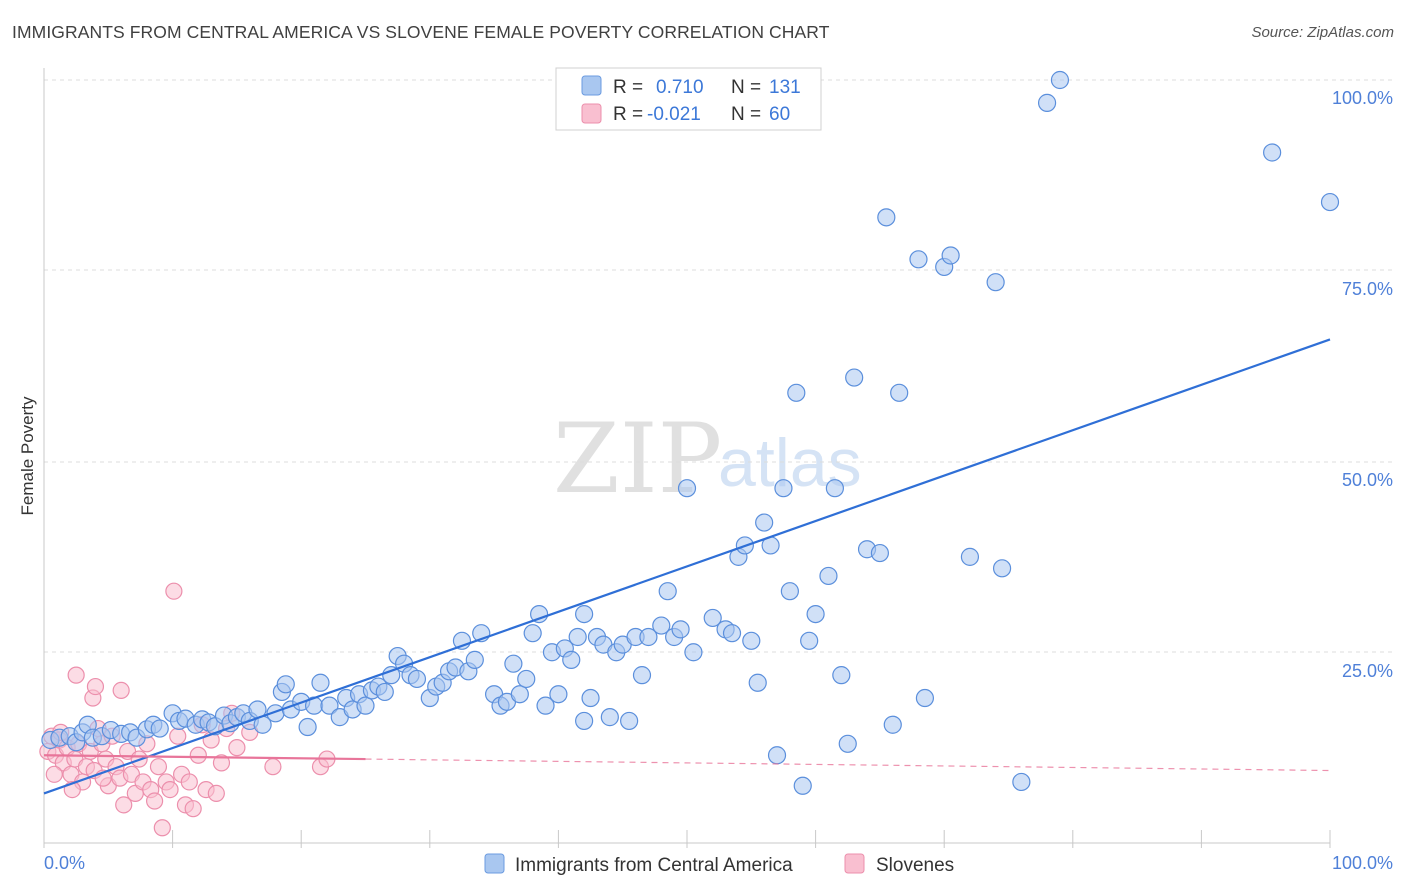  I want to click on y-tick-75: 75.0%, so click(1367, 289).